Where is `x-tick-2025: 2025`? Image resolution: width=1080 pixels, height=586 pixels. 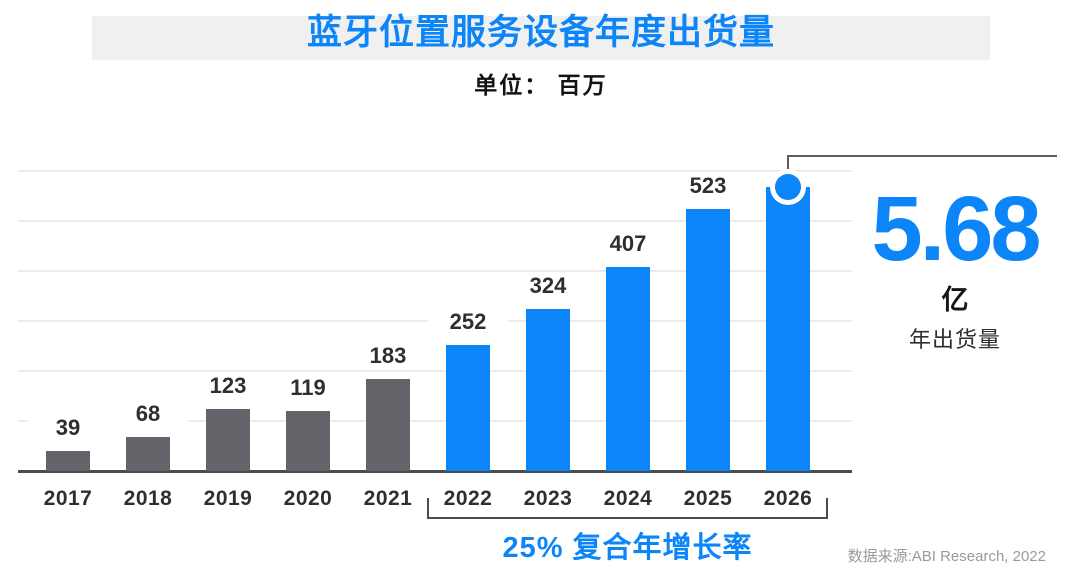
x-tick-2025: 2025 is located at coordinates (708, 498).